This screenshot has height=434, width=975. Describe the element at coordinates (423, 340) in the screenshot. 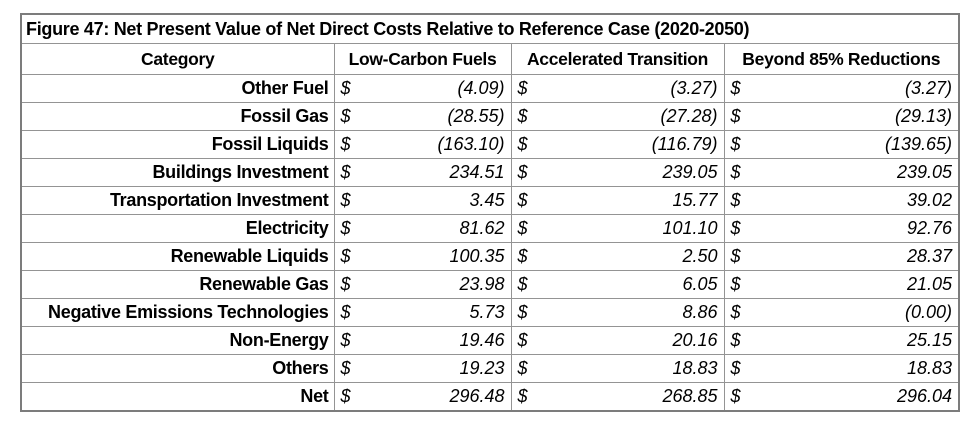

I see `accounting-cell: $19.46` at that location.